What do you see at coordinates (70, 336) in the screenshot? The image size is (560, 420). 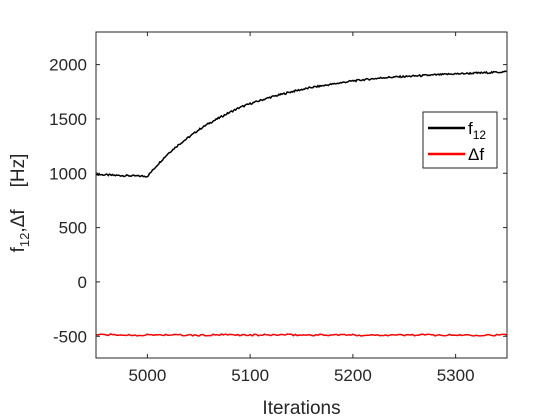 I see `y-tick-label: -500` at bounding box center [70, 336].